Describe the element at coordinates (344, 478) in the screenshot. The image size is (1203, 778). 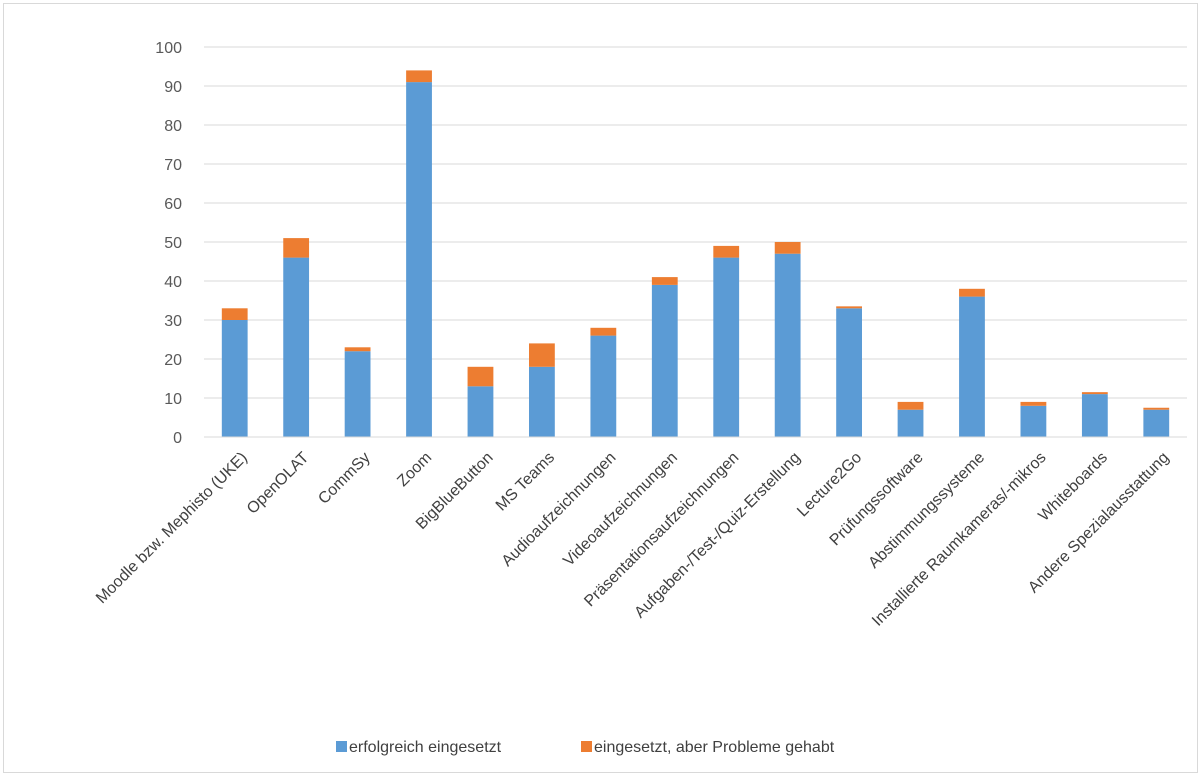
I see `x-category-label: CommSy` at that location.